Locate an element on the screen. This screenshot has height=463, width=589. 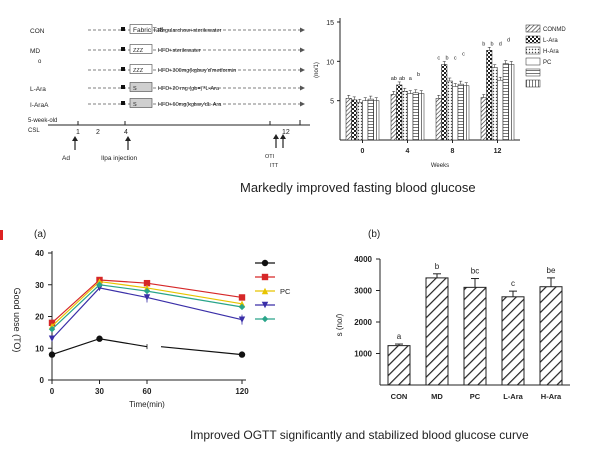
y-tick-label: 0 is located at coordinates (42, 380).